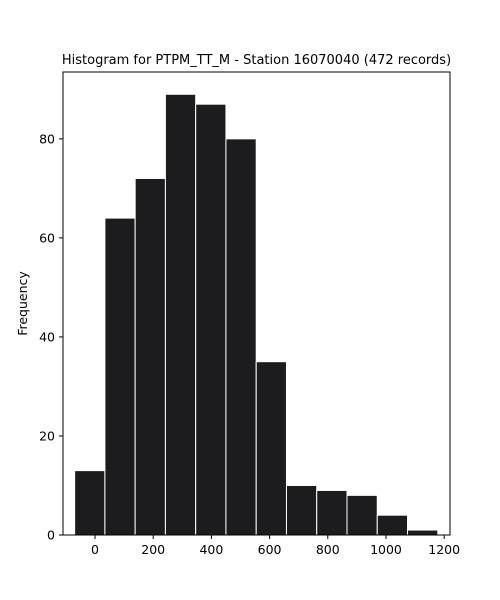  Describe the element at coordinates (47, 138) in the screenshot. I see `y-tick-label: 80` at that location.